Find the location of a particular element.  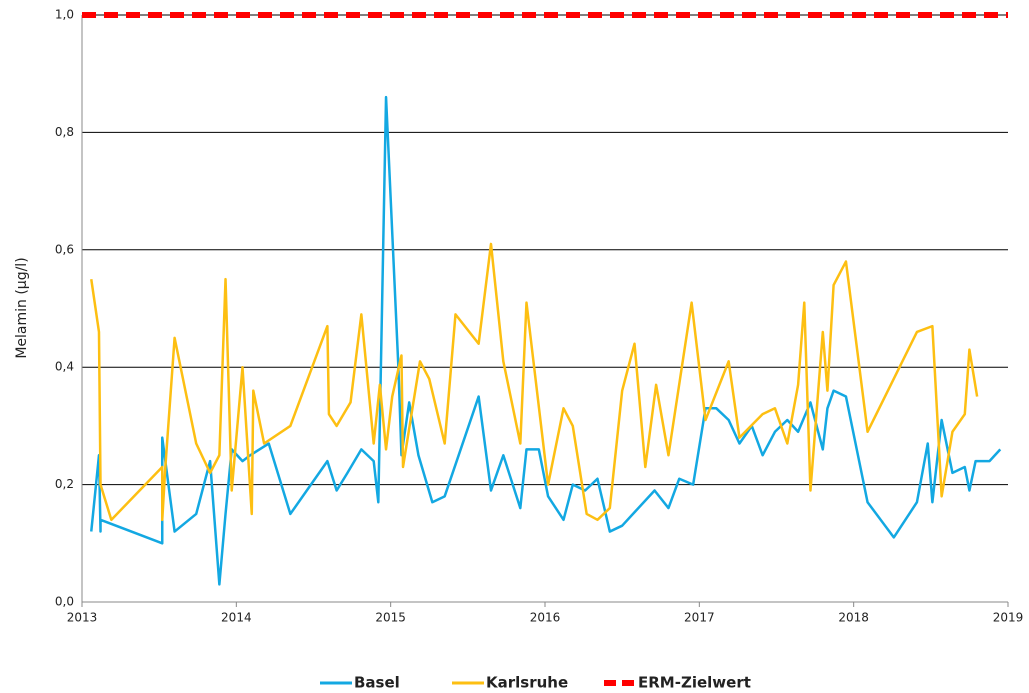

x-tick-label: 2014 is located at coordinates (236, 618).